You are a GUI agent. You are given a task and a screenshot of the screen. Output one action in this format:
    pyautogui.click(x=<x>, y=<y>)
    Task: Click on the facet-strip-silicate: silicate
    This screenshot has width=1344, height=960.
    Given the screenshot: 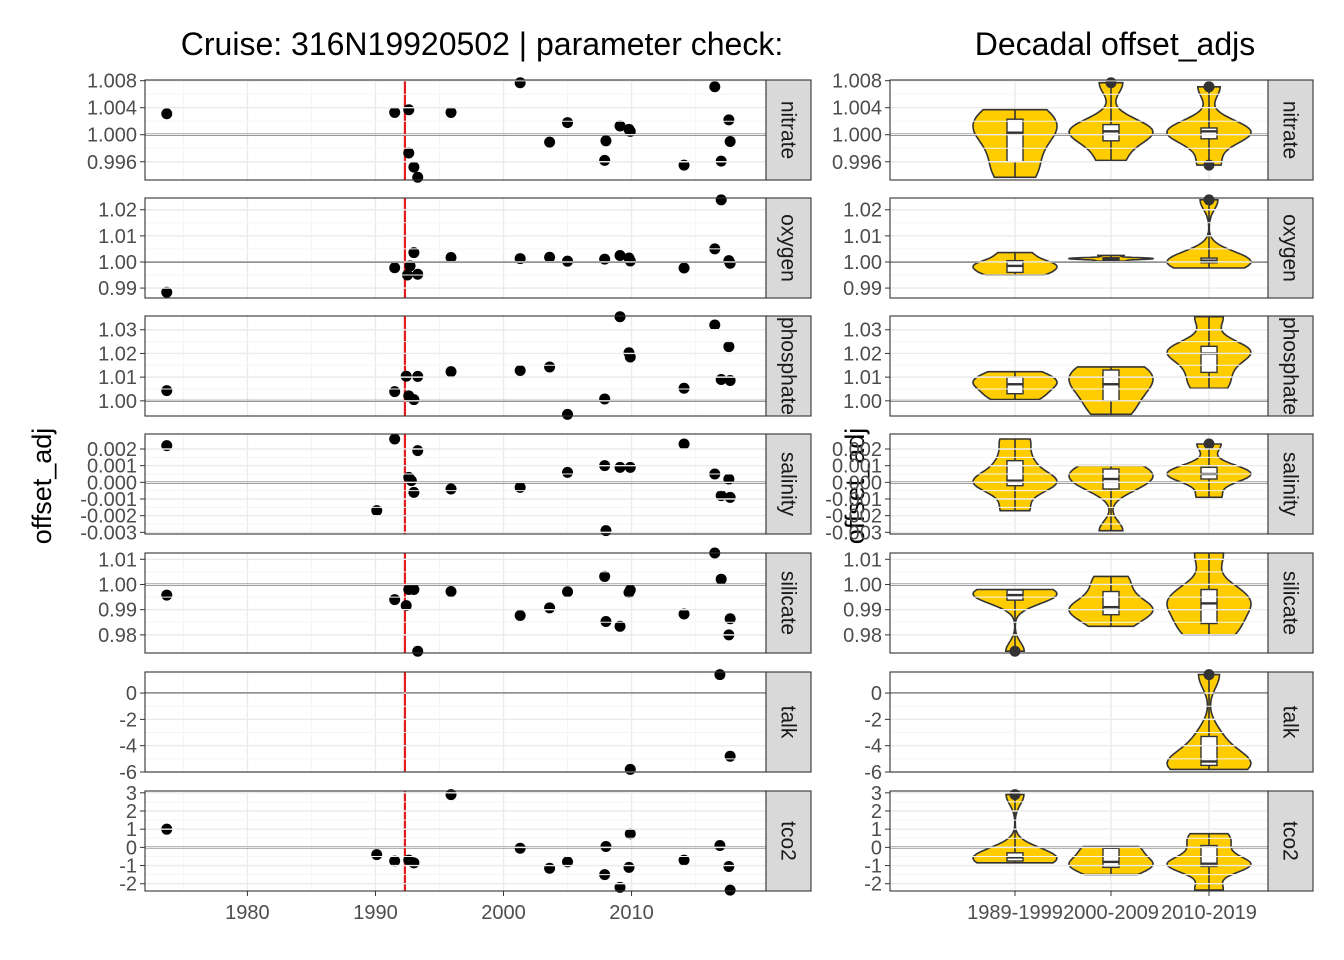 What is the action you would take?
    pyautogui.click(x=1290, y=603)
    